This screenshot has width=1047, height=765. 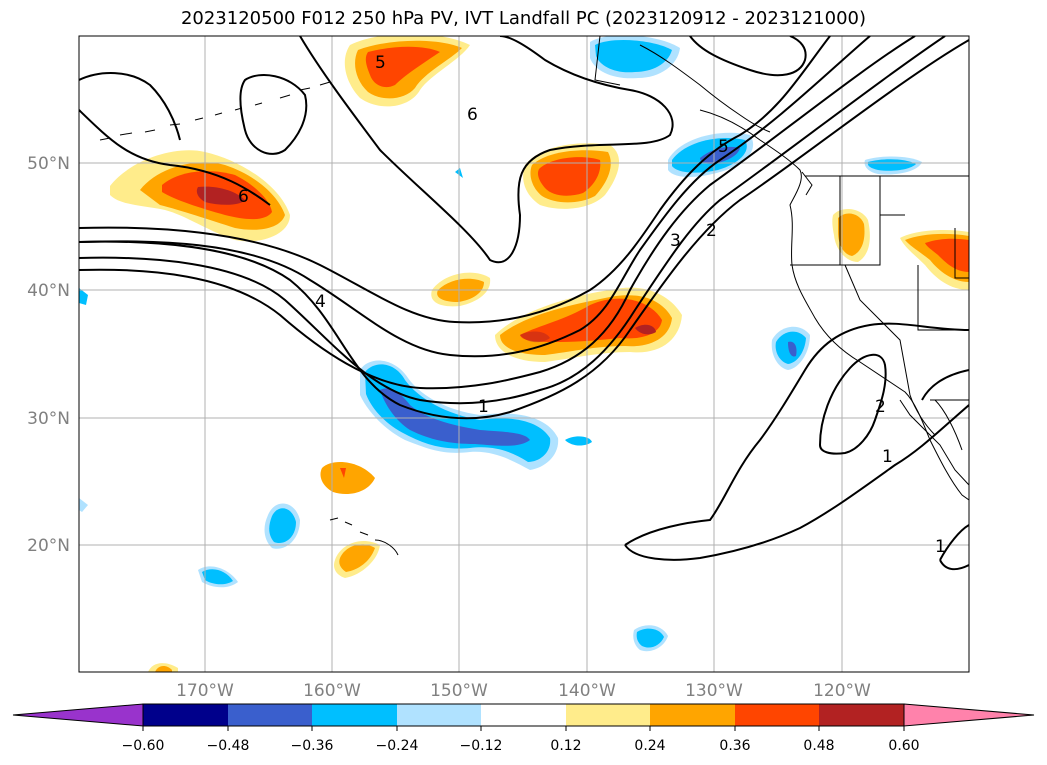 What do you see at coordinates (748, 56) in the screenshot?
I see `pv-contour-north` at bounding box center [748, 56].